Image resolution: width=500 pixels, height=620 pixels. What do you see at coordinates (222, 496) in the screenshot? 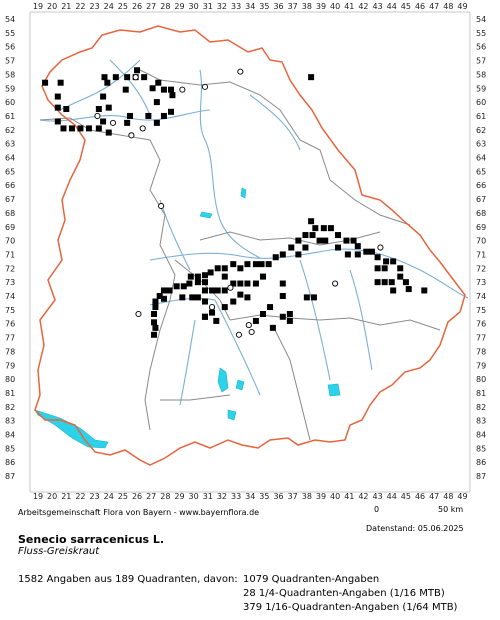
I see `x-bottom-tick-label: 32` at bounding box center [222, 496].